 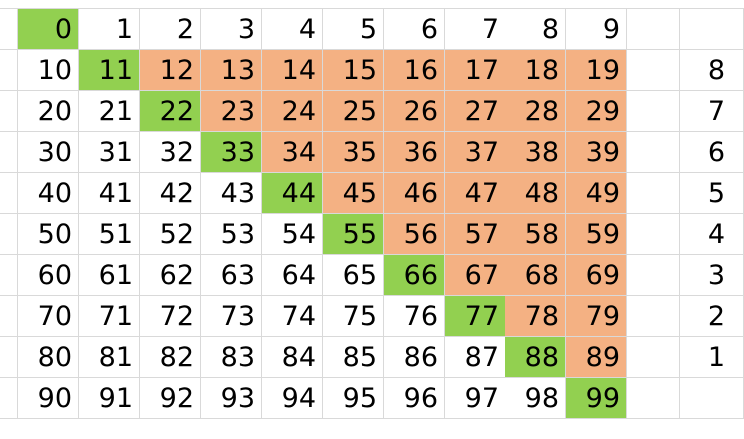 I want to click on grid-cell-r4-c8: 48, so click(x=535, y=193).